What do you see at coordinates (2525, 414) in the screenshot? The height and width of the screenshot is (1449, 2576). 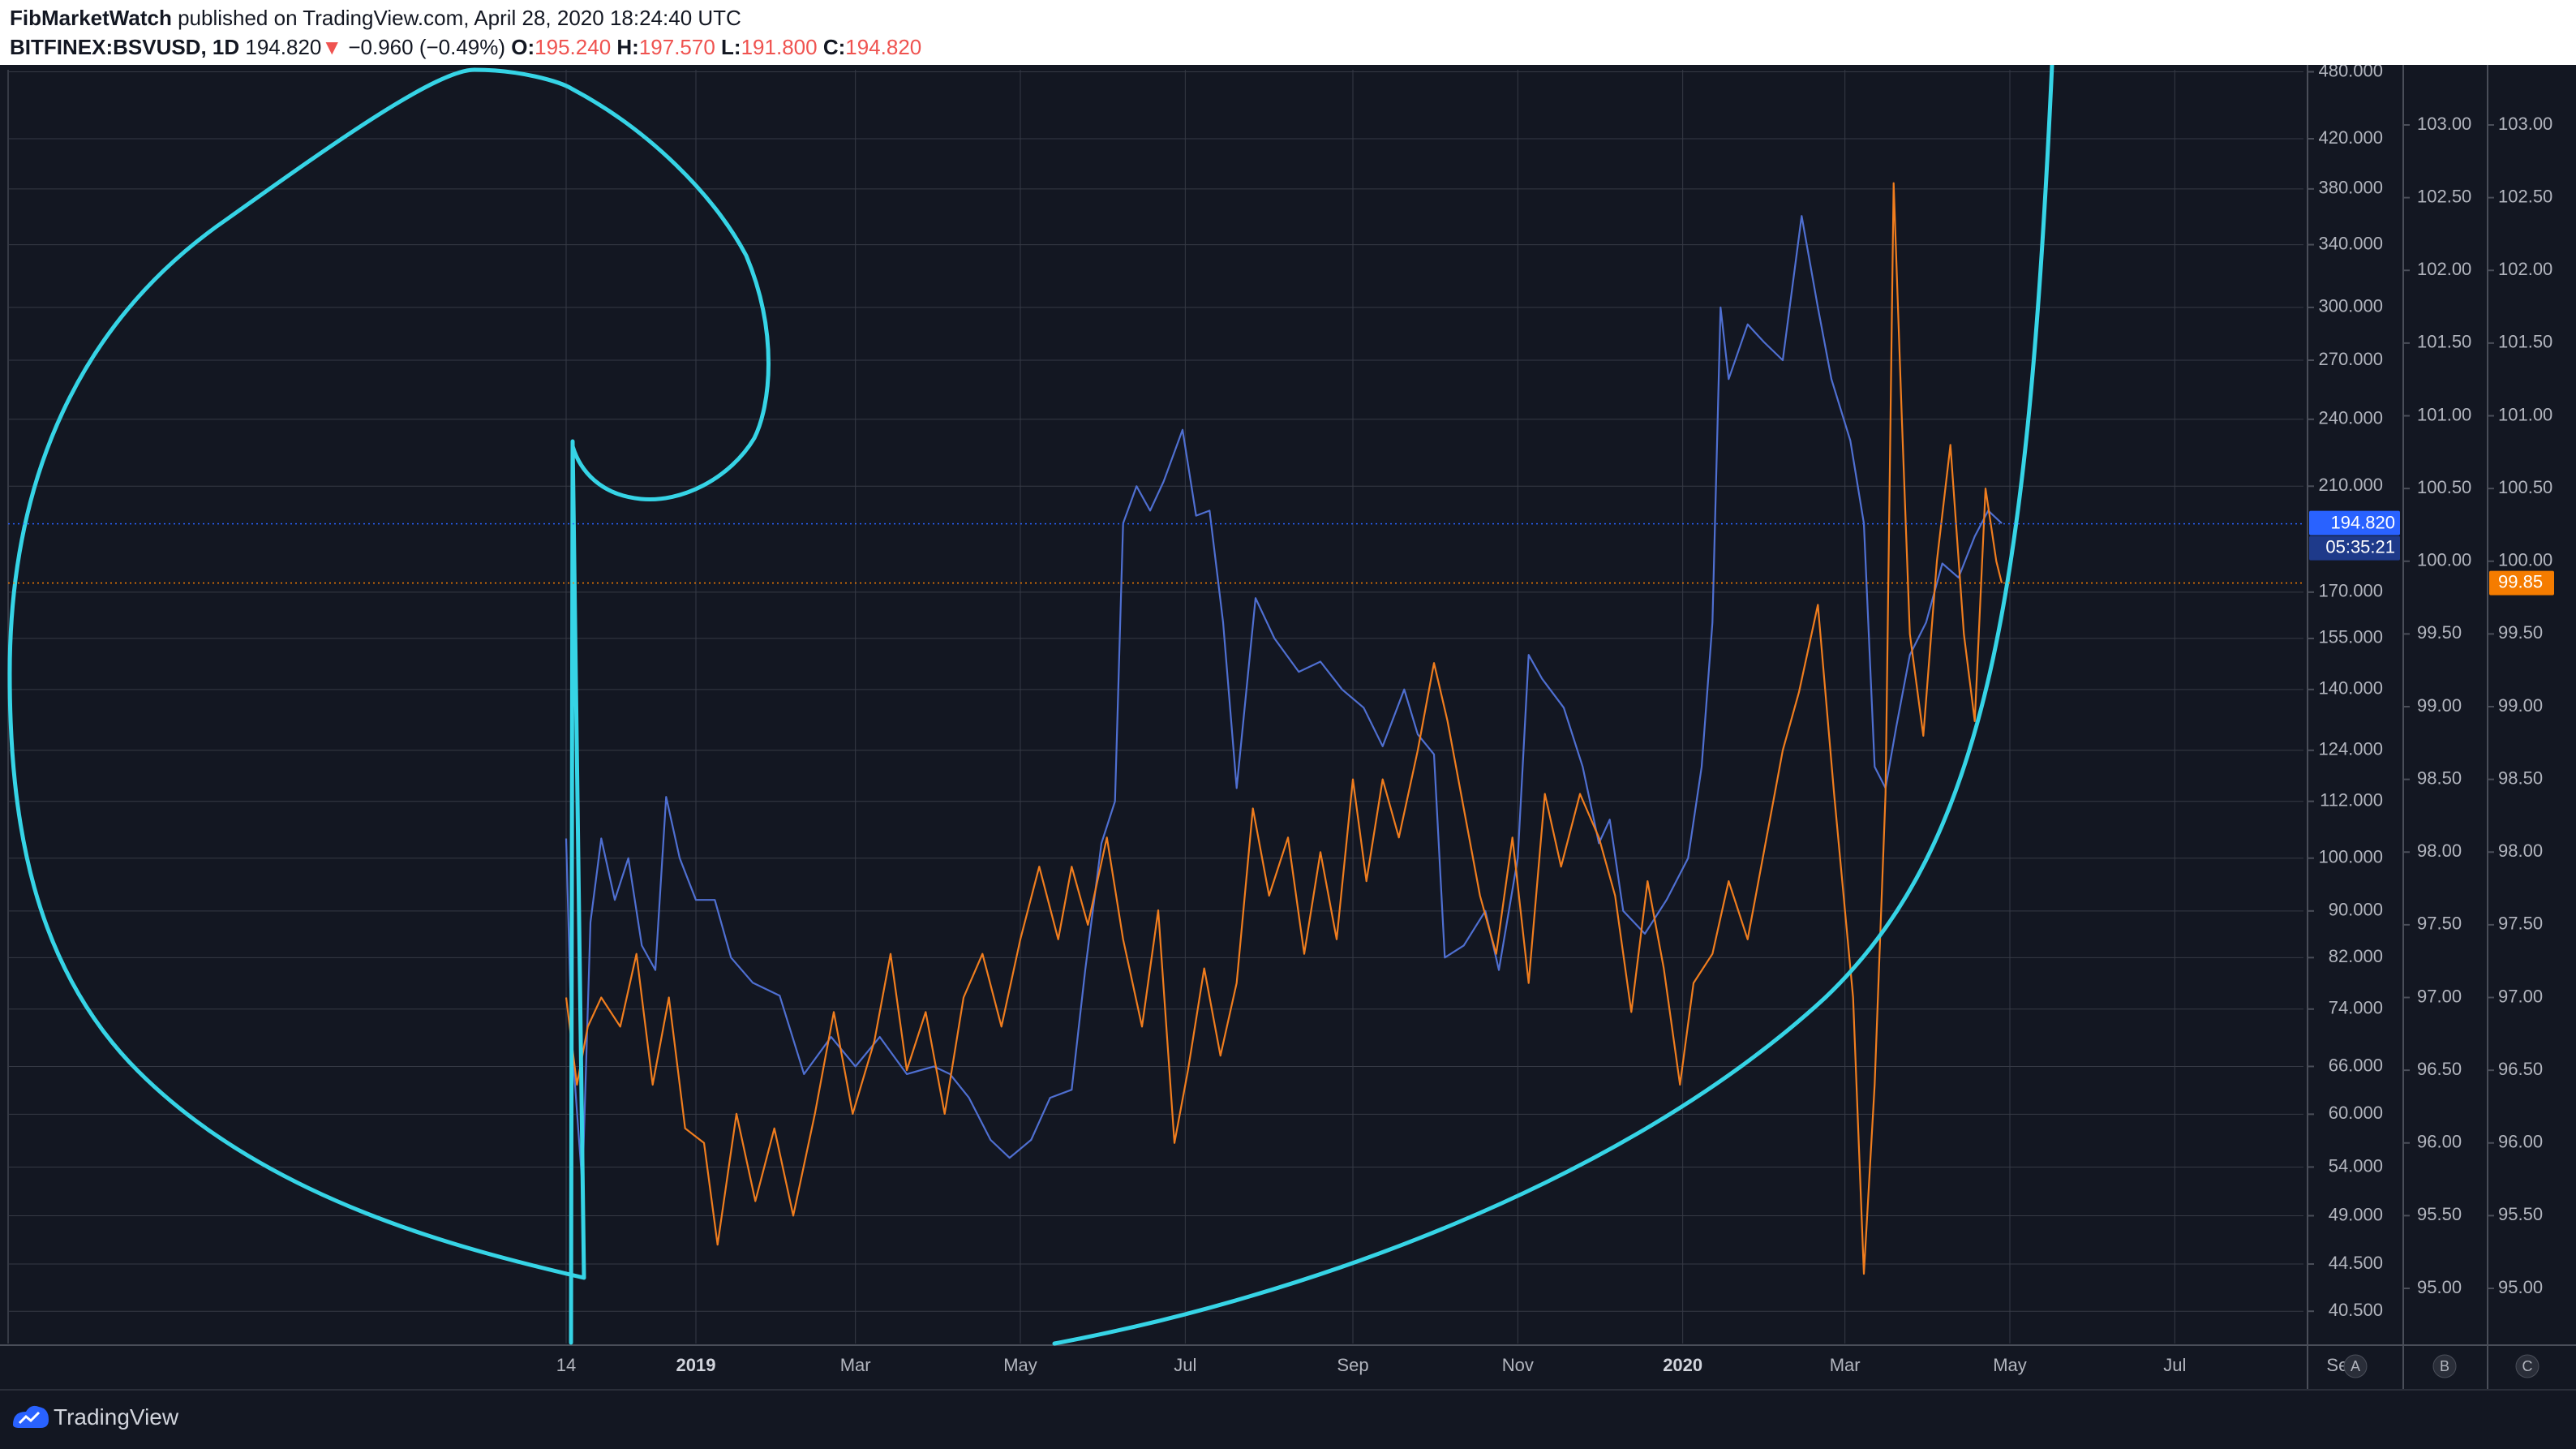 I see `scale-c-tick-label: 101.00` at bounding box center [2525, 414].